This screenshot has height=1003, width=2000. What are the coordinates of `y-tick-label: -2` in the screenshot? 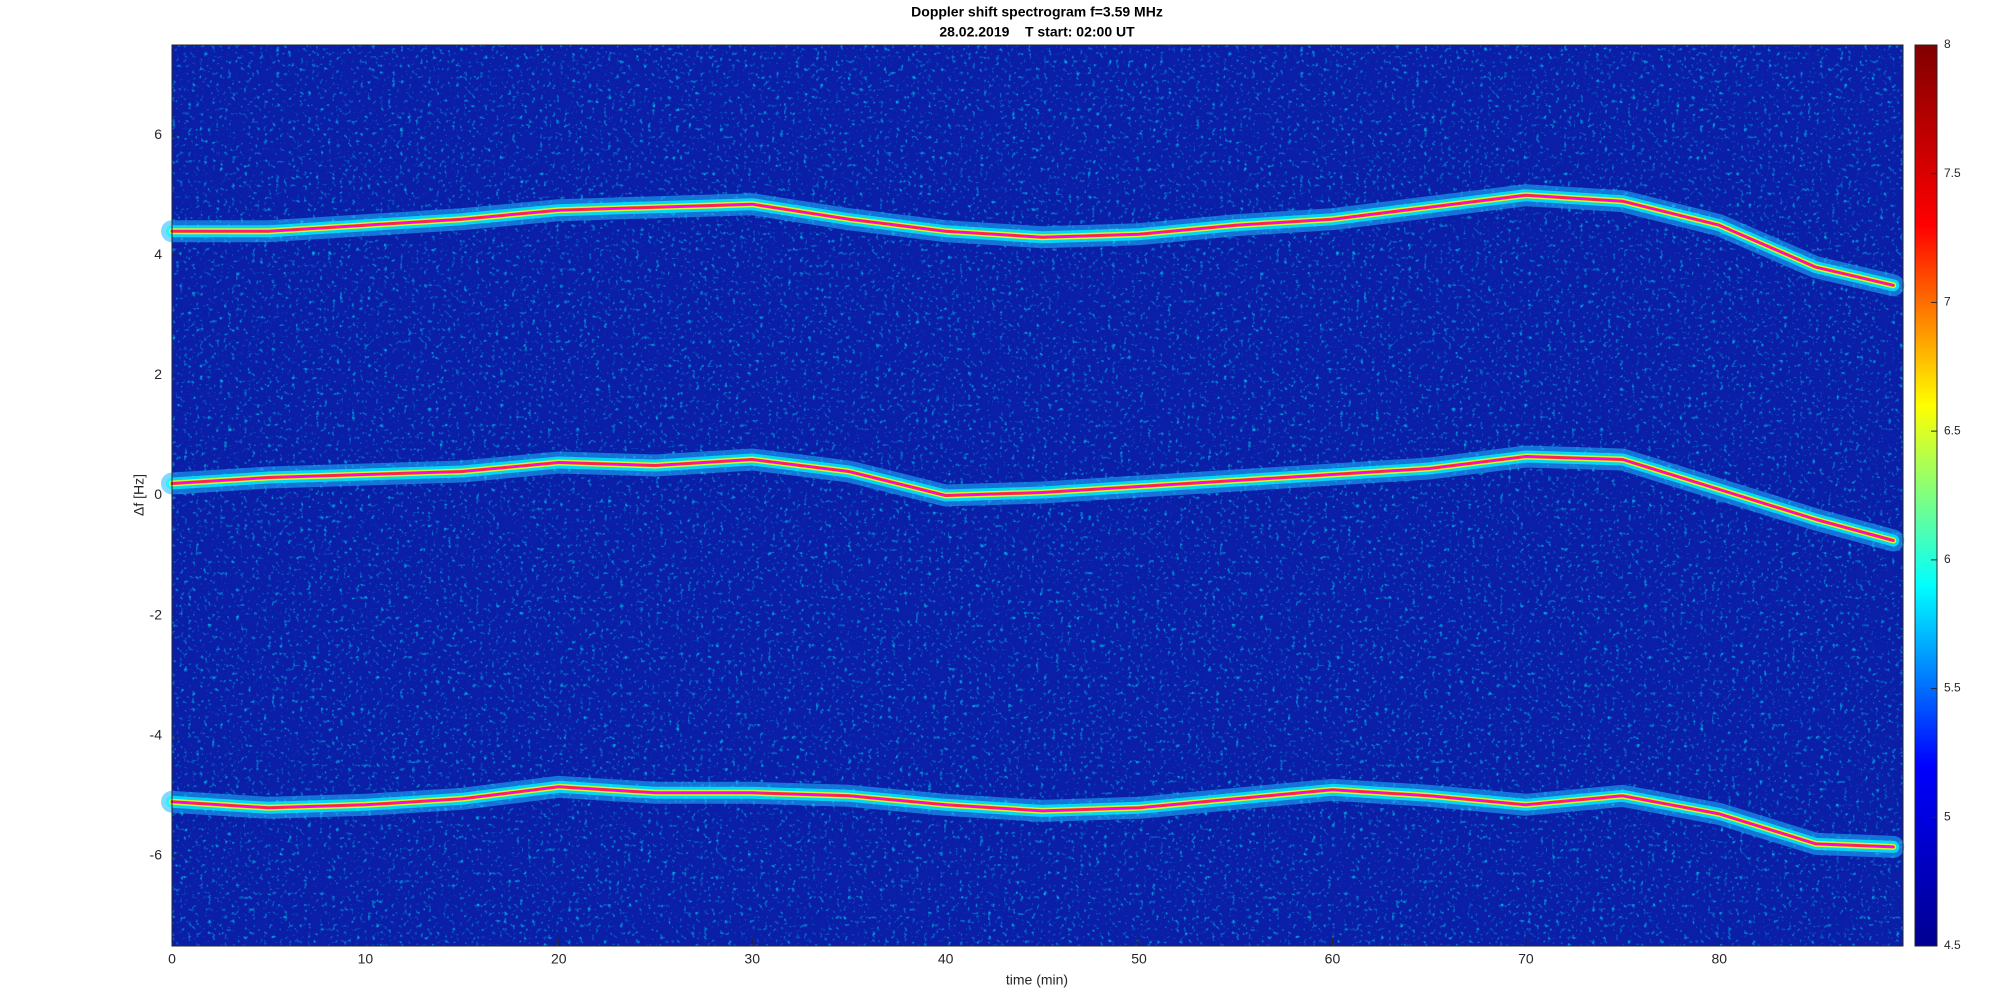 It's located at (156, 614).